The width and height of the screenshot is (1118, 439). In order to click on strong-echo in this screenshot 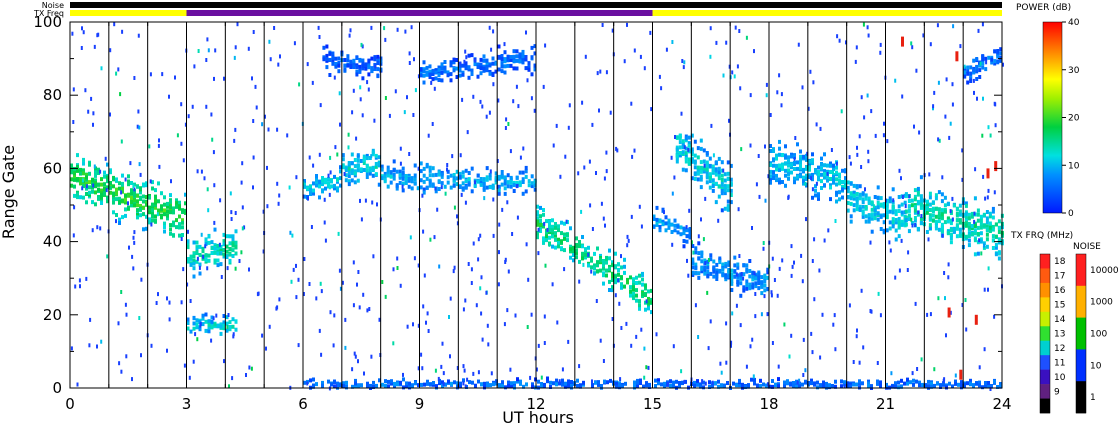, I will do `click(996, 166)`.